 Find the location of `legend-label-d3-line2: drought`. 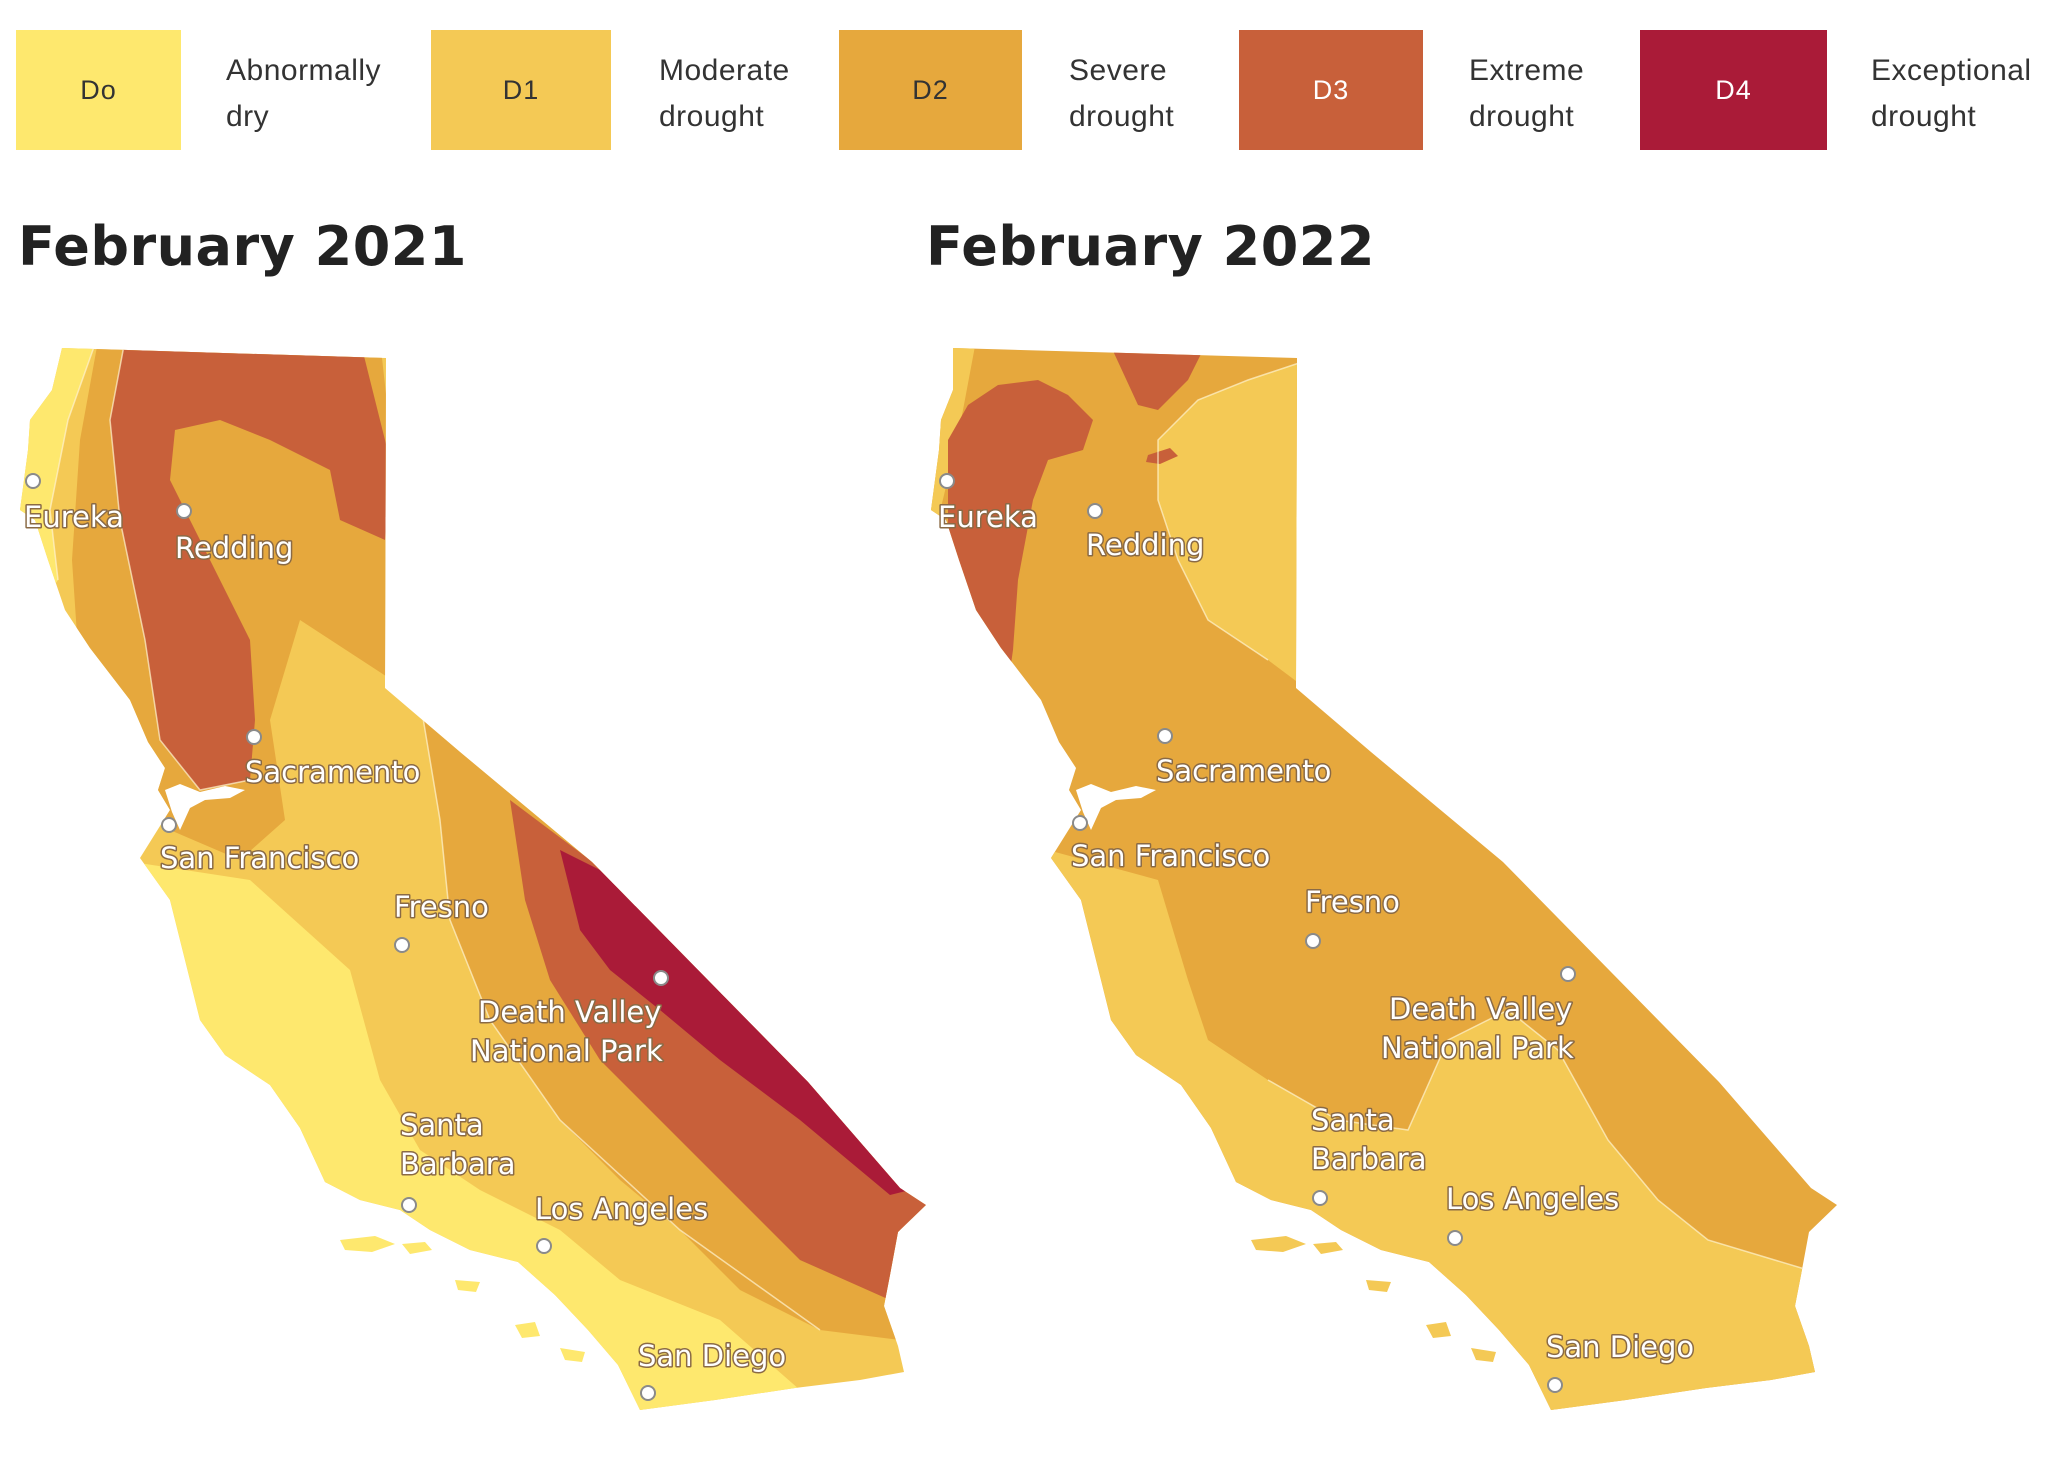

legend-label-d3-line2: drought is located at coordinates (1522, 116).